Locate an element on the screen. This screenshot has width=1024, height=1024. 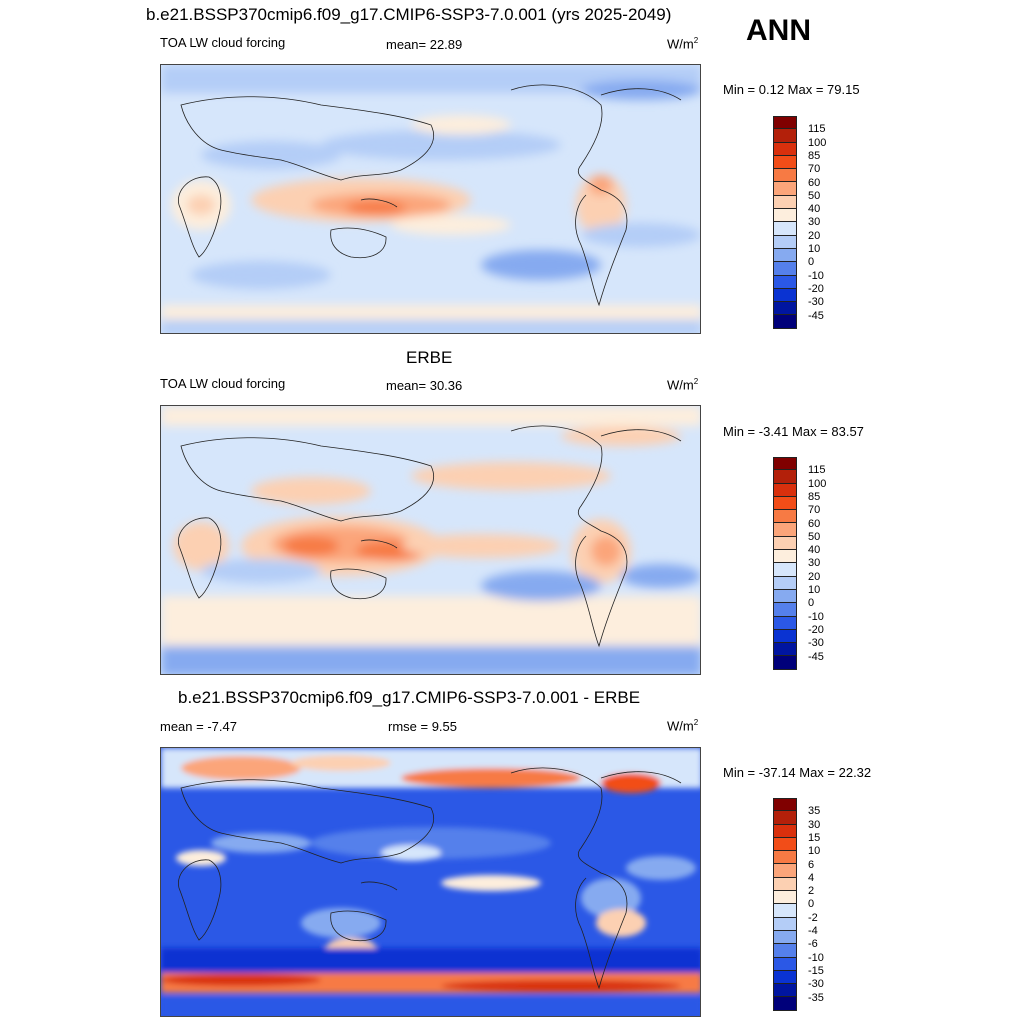
panel-2-map-field is located at coordinates (430, 540).